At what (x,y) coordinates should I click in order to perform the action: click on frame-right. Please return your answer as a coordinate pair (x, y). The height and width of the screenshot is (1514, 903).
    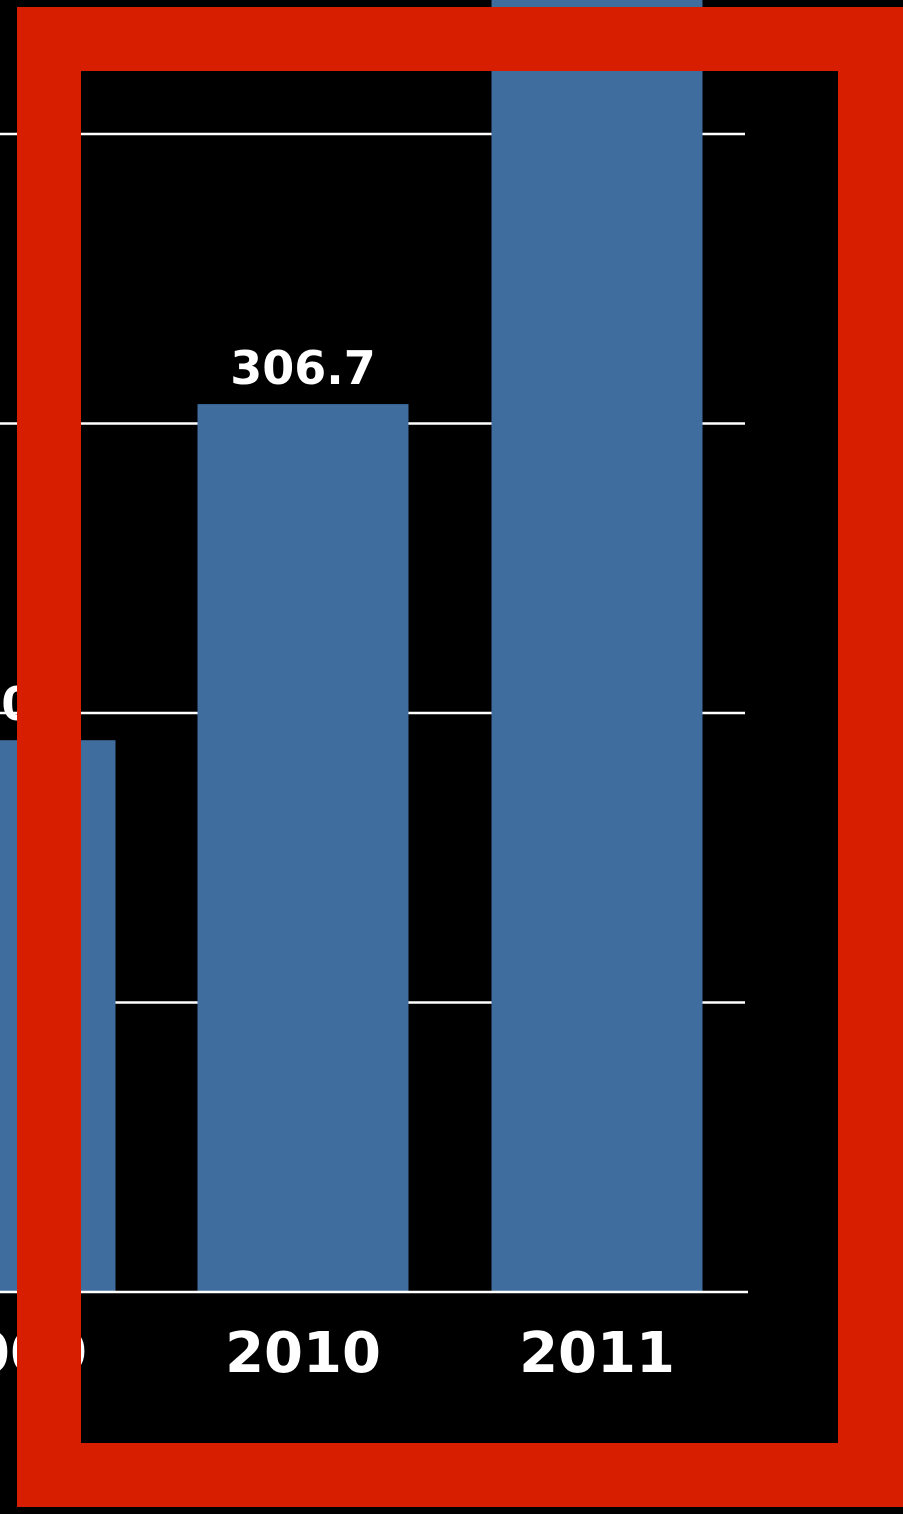
    Looking at the image, I should click on (870, 757).